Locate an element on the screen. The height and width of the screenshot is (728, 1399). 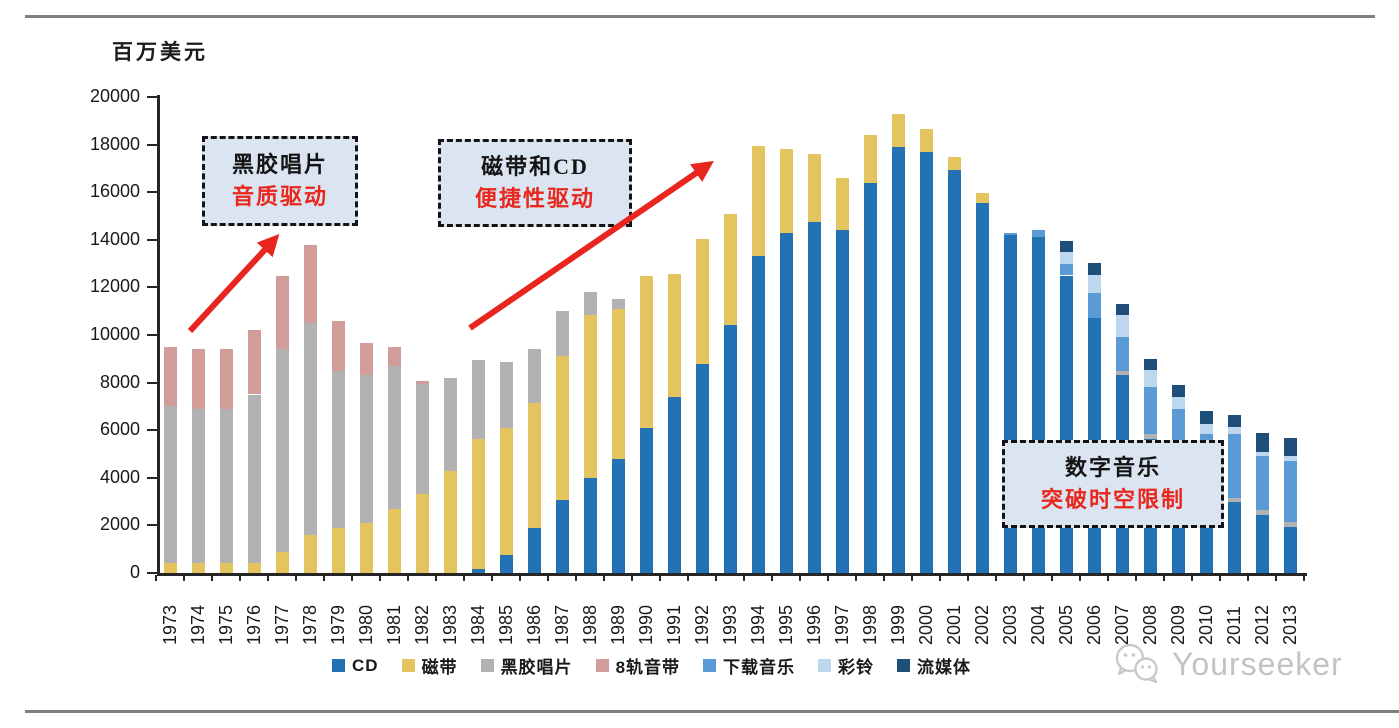
x-axis-line is located at coordinates (732, 574).